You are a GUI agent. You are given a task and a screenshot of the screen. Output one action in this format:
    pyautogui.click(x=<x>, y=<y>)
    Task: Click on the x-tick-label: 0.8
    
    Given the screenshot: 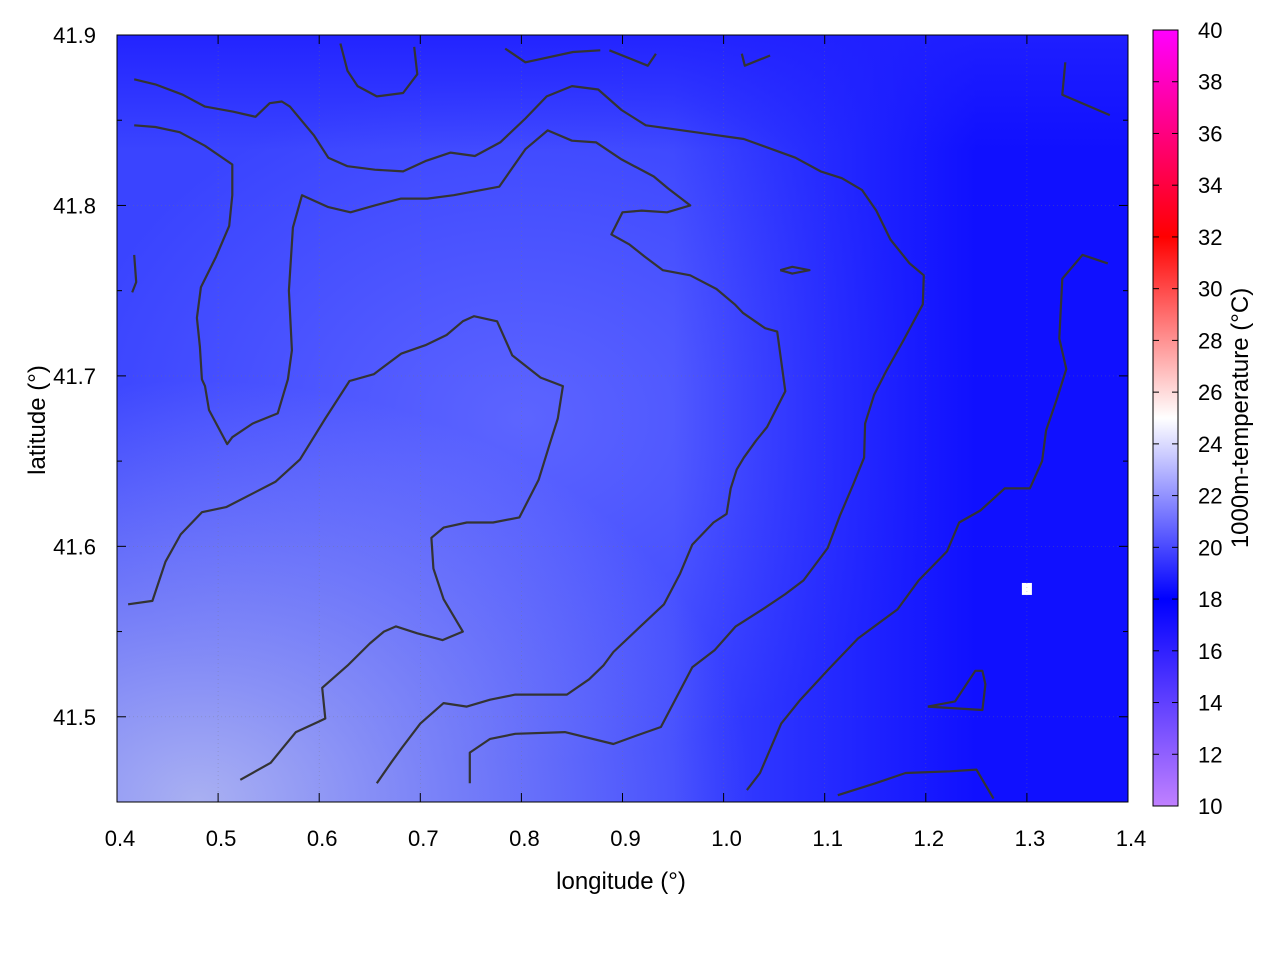 What is the action you would take?
    pyautogui.click(x=524, y=838)
    